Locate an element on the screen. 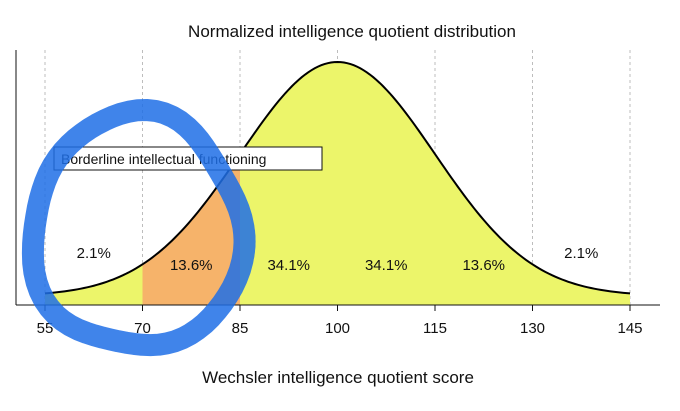 Image resolution: width=680 pixels, height=411 pixels. x-tick-label-100: 100 is located at coordinates (337, 328).